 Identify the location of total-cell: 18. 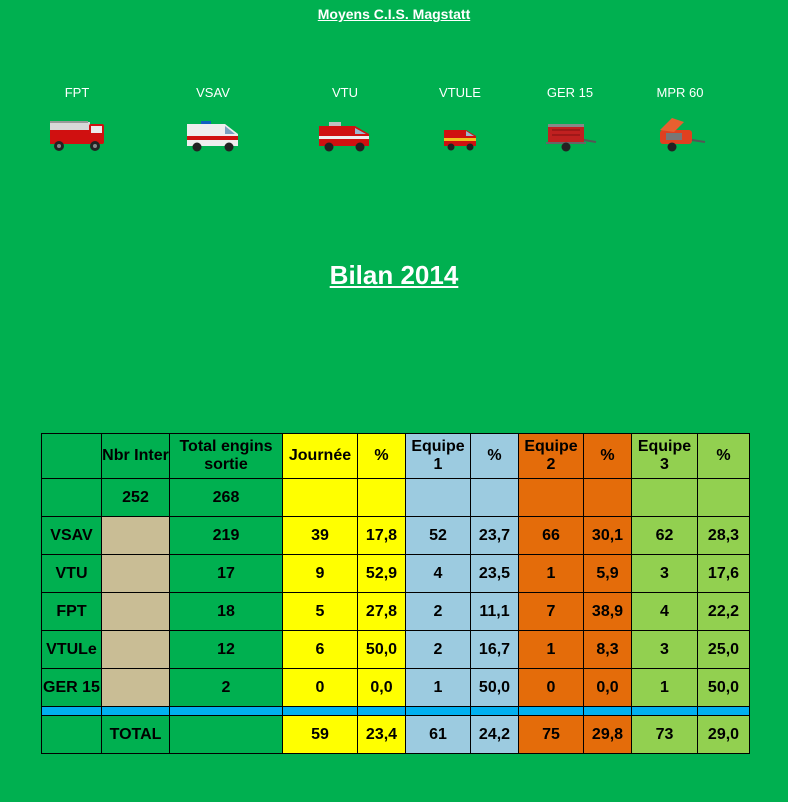
(226, 611).